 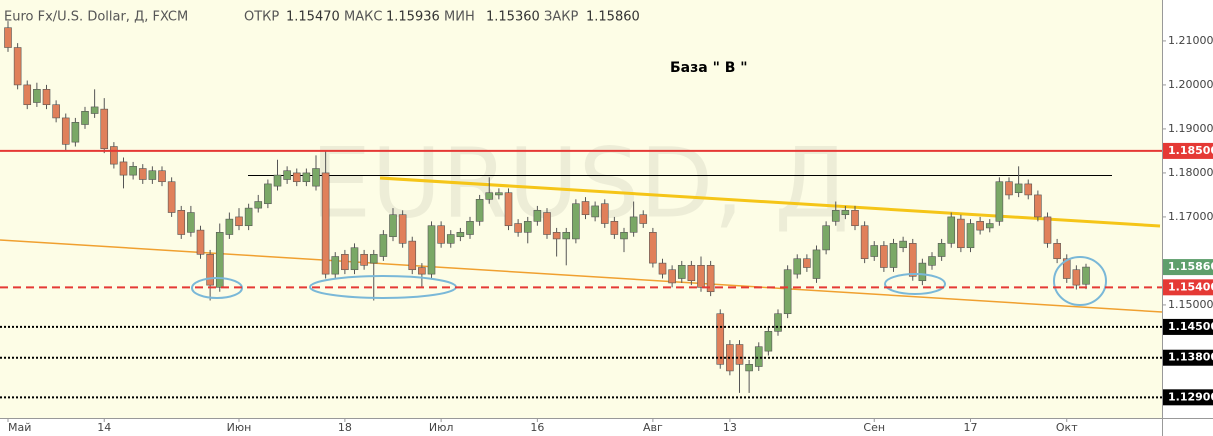 I want to click on header-title: Euro Fx/U.S. Dollar, Д, FXCM, so click(x=96, y=17).